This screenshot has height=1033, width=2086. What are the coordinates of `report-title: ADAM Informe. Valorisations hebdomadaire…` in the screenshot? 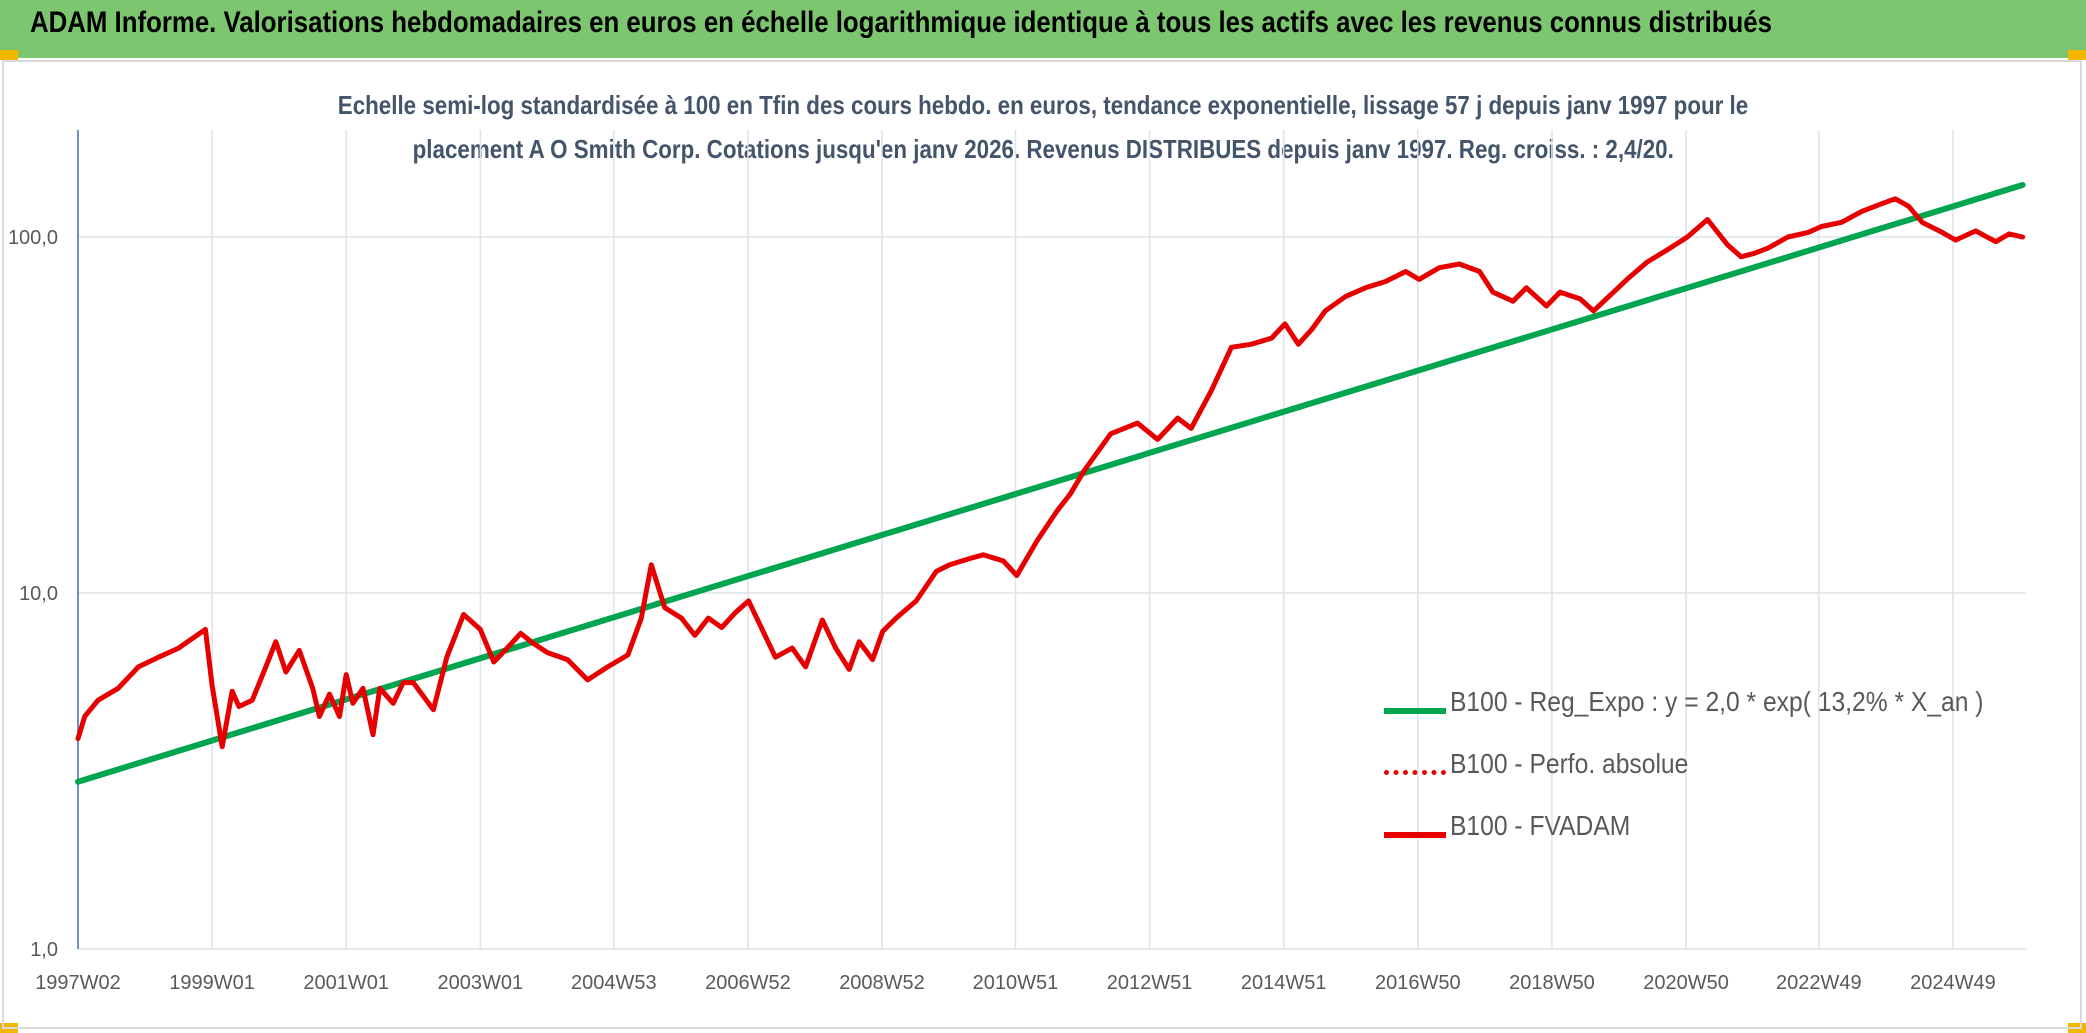 It's located at (901, 22).